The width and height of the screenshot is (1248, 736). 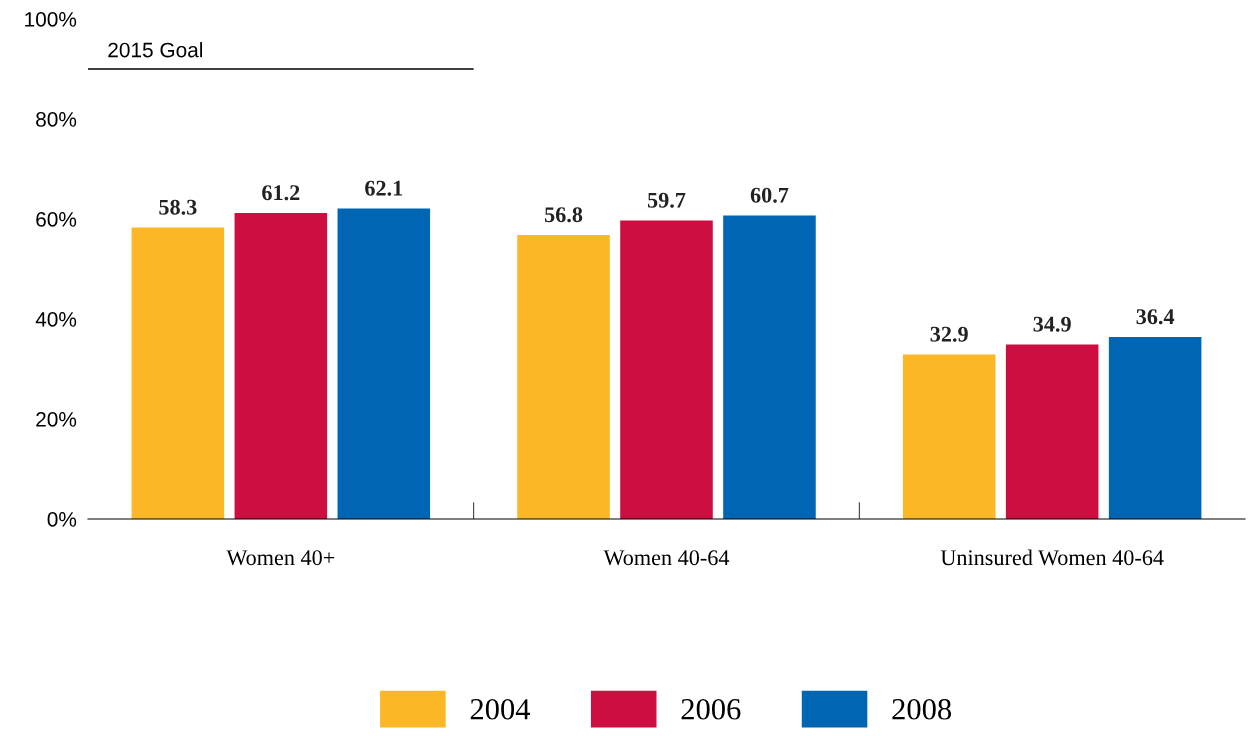 What do you see at coordinates (949, 334) in the screenshot?
I see `data-label: 32.9` at bounding box center [949, 334].